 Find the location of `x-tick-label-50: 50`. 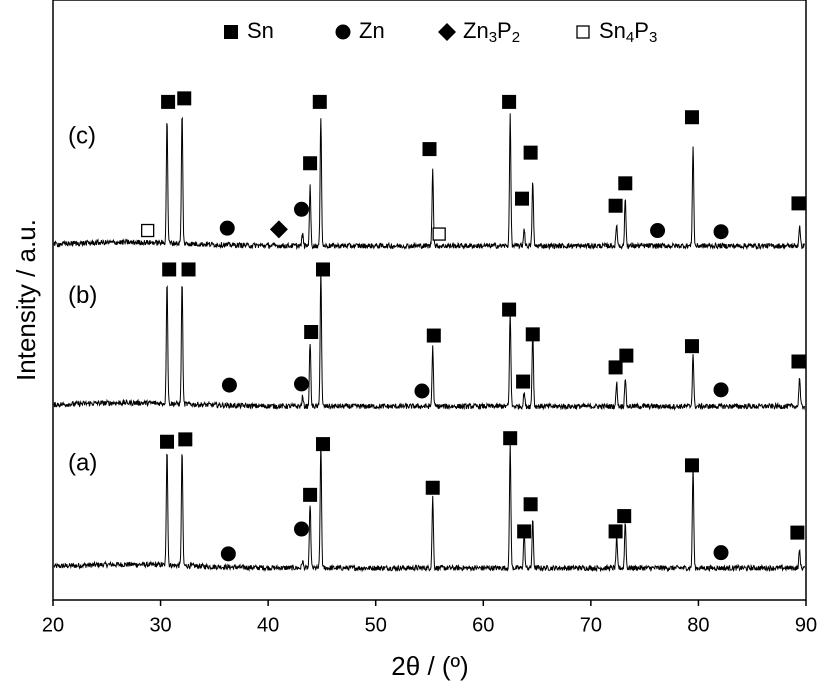

x-tick-label-50: 50 is located at coordinates (376, 625).